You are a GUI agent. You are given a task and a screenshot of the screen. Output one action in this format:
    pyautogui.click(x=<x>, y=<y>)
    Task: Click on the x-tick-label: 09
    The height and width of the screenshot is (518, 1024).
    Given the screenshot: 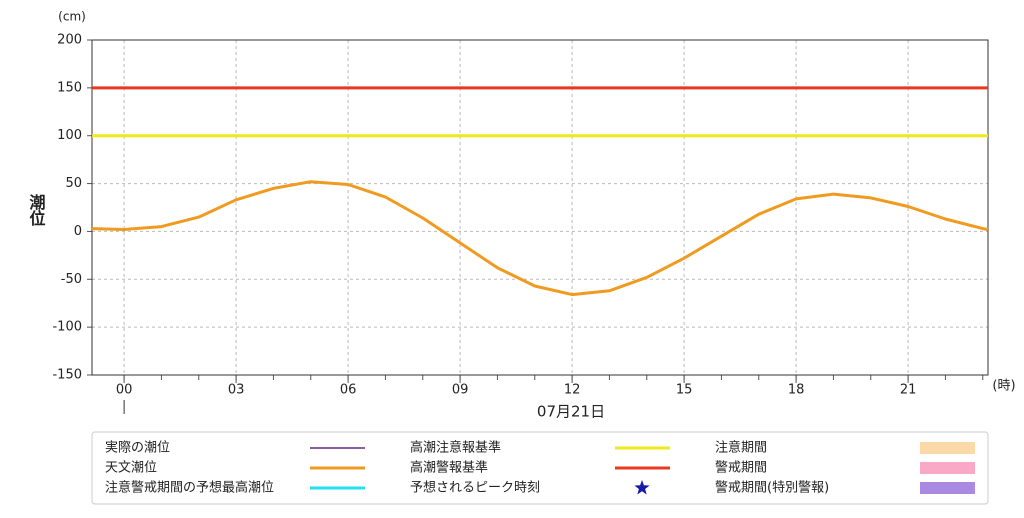 What is the action you would take?
    pyautogui.click(x=460, y=390)
    